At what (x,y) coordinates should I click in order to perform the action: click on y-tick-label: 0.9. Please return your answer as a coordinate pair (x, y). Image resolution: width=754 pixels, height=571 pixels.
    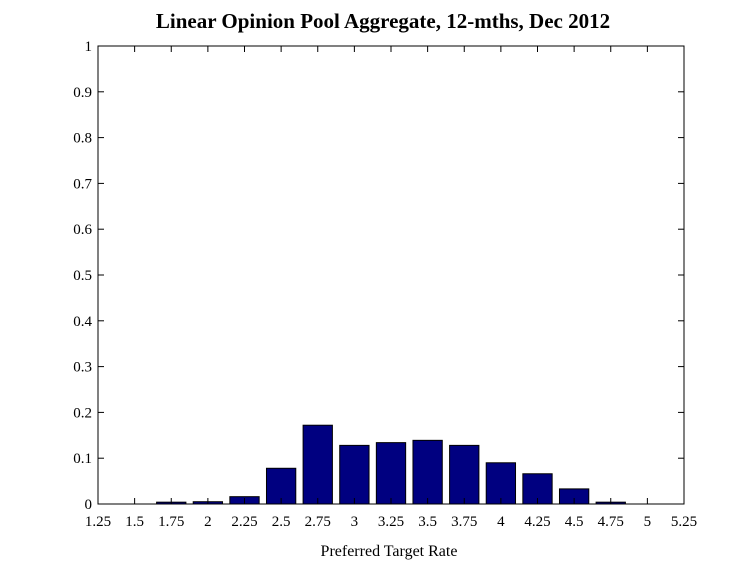
    Looking at the image, I should click on (82, 93).